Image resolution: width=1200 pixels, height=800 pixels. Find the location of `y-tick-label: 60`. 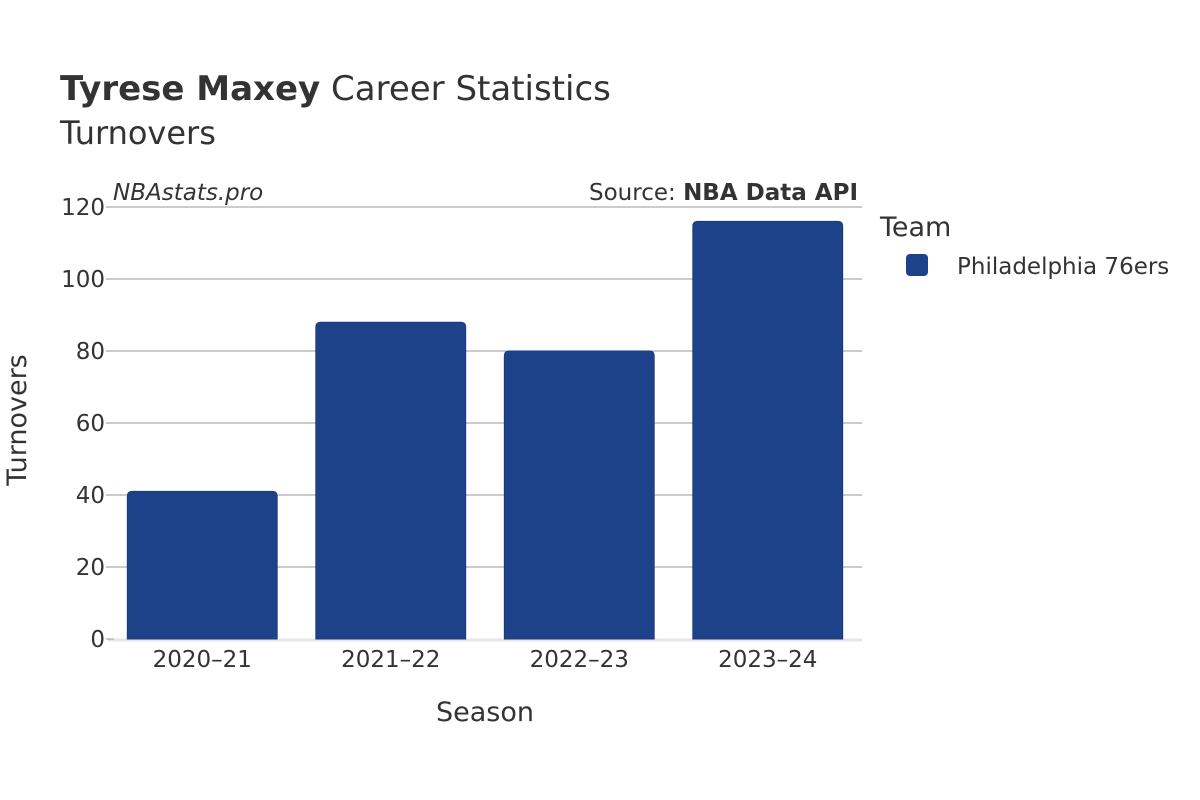

y-tick-label: 60 is located at coordinates (90, 424).